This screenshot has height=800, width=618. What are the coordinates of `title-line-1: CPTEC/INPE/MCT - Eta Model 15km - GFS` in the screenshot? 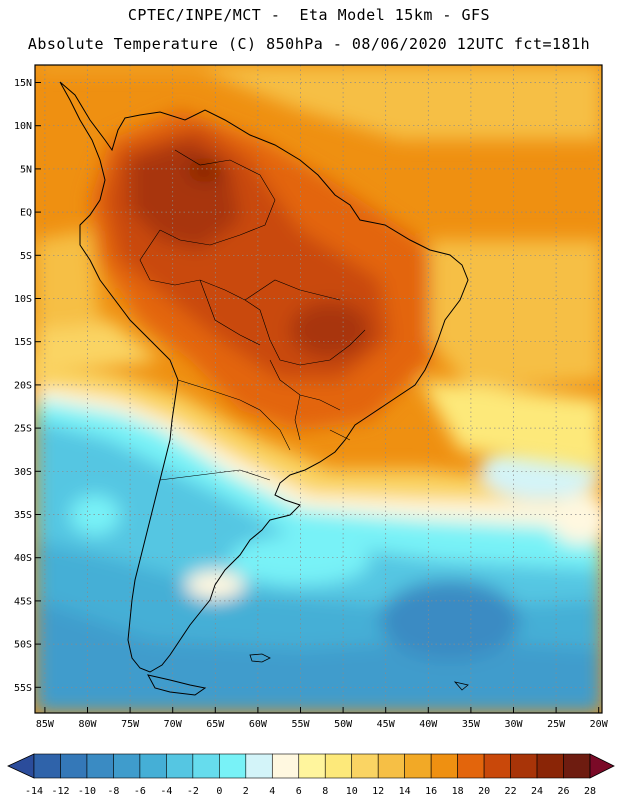 It's located at (309, 15).